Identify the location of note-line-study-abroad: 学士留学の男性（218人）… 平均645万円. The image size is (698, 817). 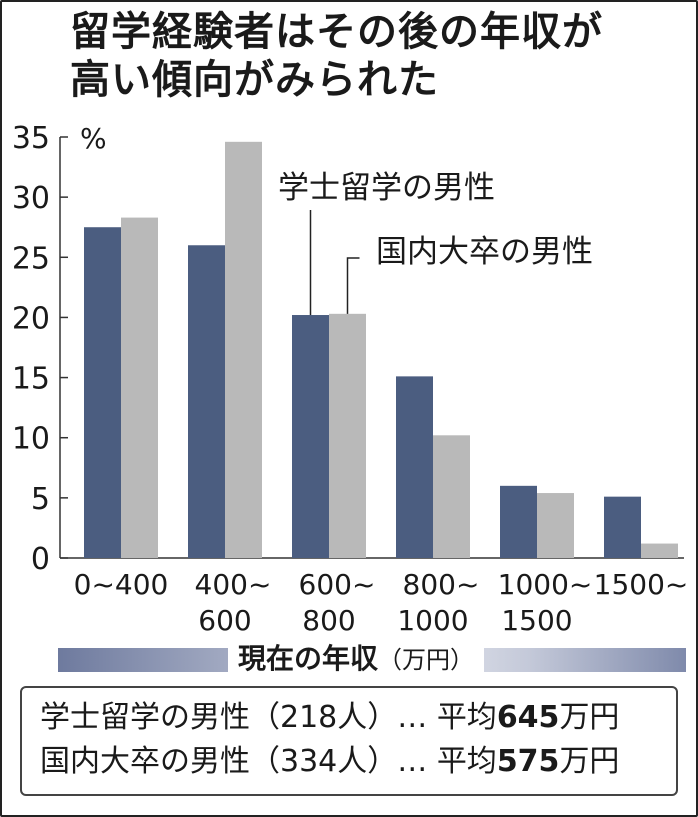
(358, 718).